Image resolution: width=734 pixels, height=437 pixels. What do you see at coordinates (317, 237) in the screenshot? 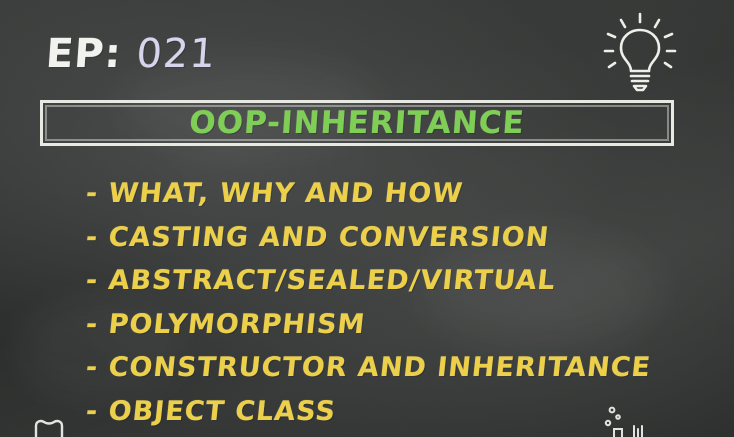
I see `list-item: - CASTING AND CONVERSION` at bounding box center [317, 237].